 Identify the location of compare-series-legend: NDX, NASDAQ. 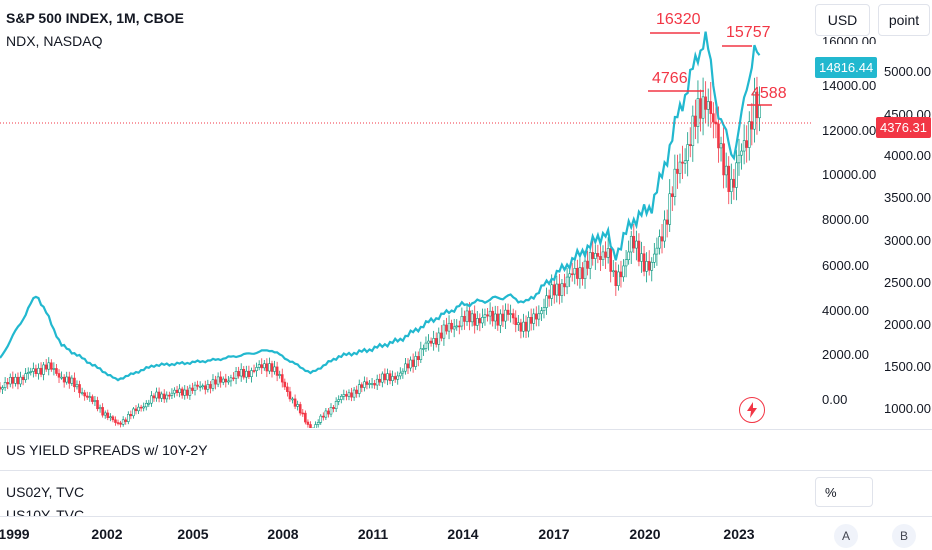
(54, 41).